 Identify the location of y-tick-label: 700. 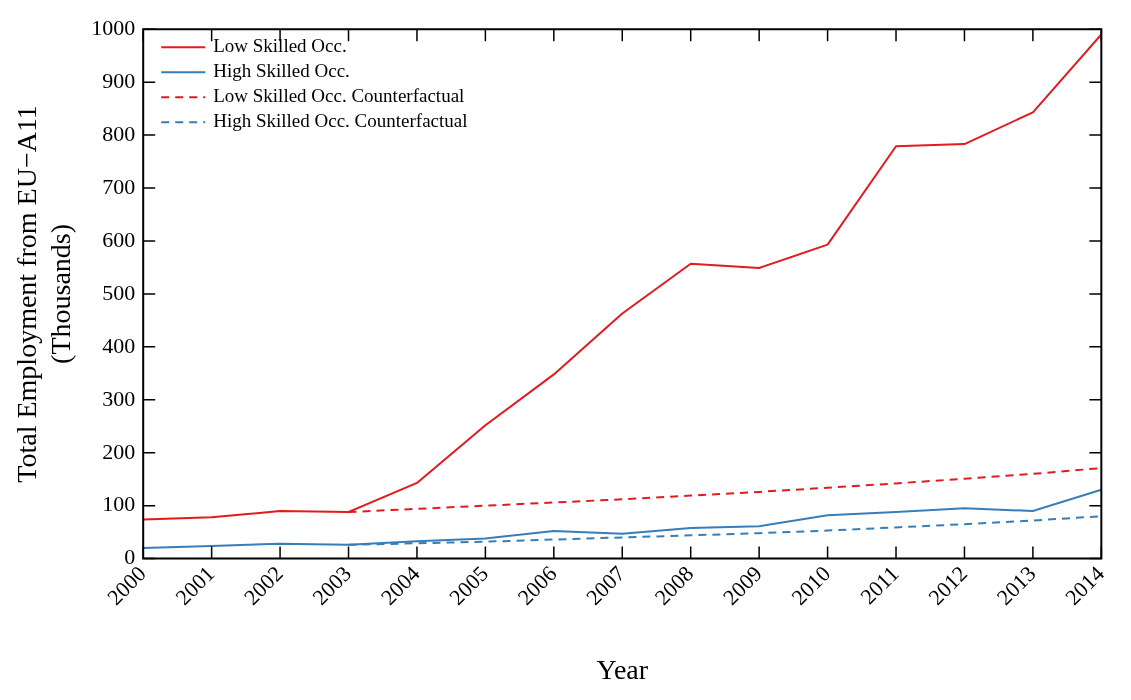
(119, 186).